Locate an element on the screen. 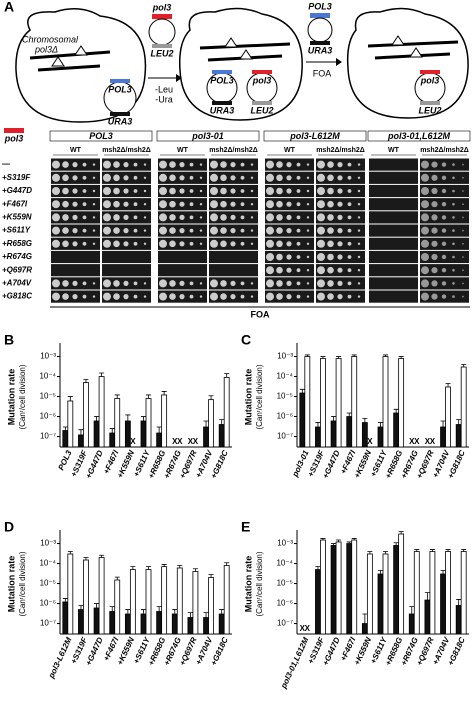 The width and height of the screenshot is (474, 705). y-tick-label: 10⁻⁵ is located at coordinates (285, 396).